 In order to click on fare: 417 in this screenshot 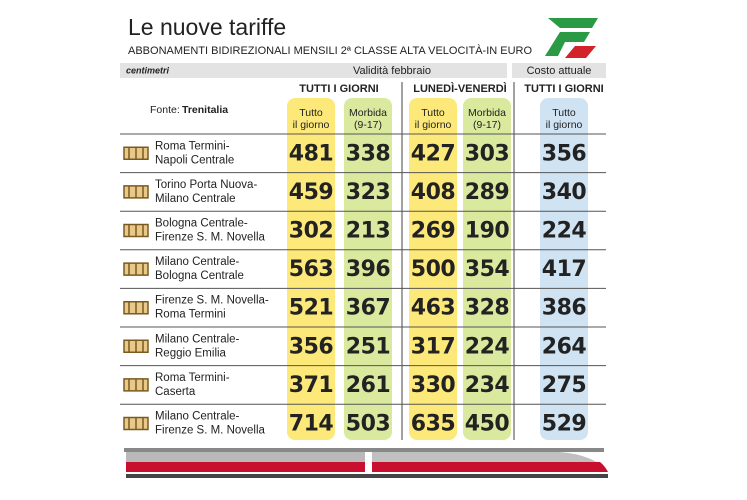, I will do `click(564, 269)`.